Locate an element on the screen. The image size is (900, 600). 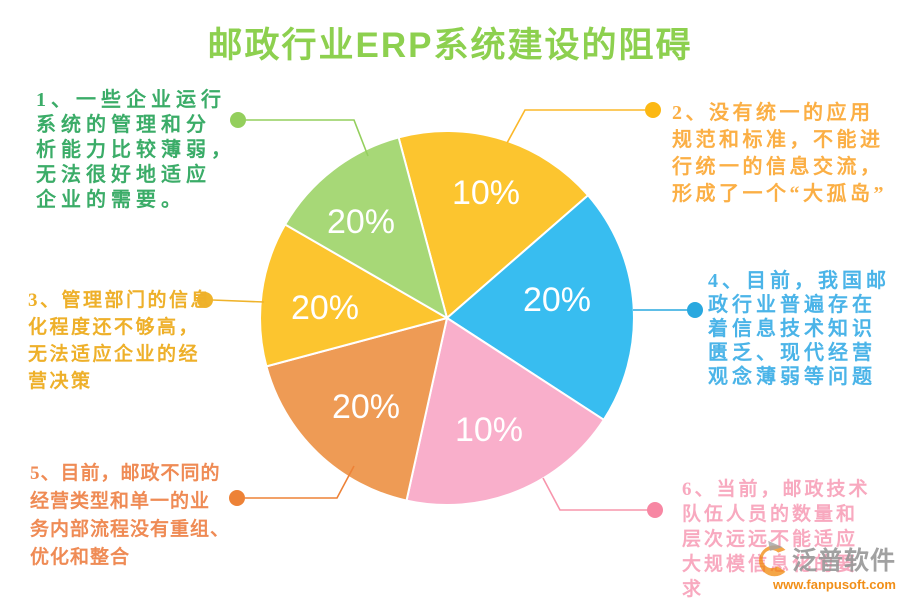
watermark-row: 泛普软件 is located at coordinates (823, 559).